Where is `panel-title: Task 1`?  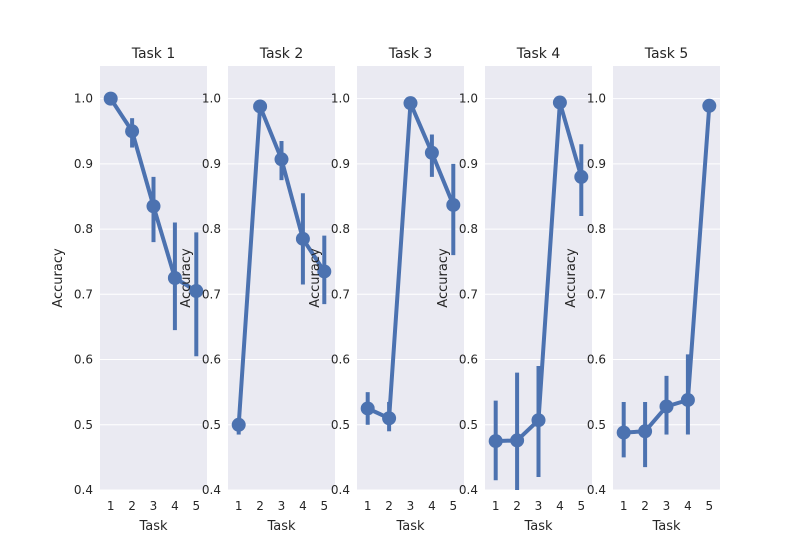
panel-title: Task 1 is located at coordinates (153, 54).